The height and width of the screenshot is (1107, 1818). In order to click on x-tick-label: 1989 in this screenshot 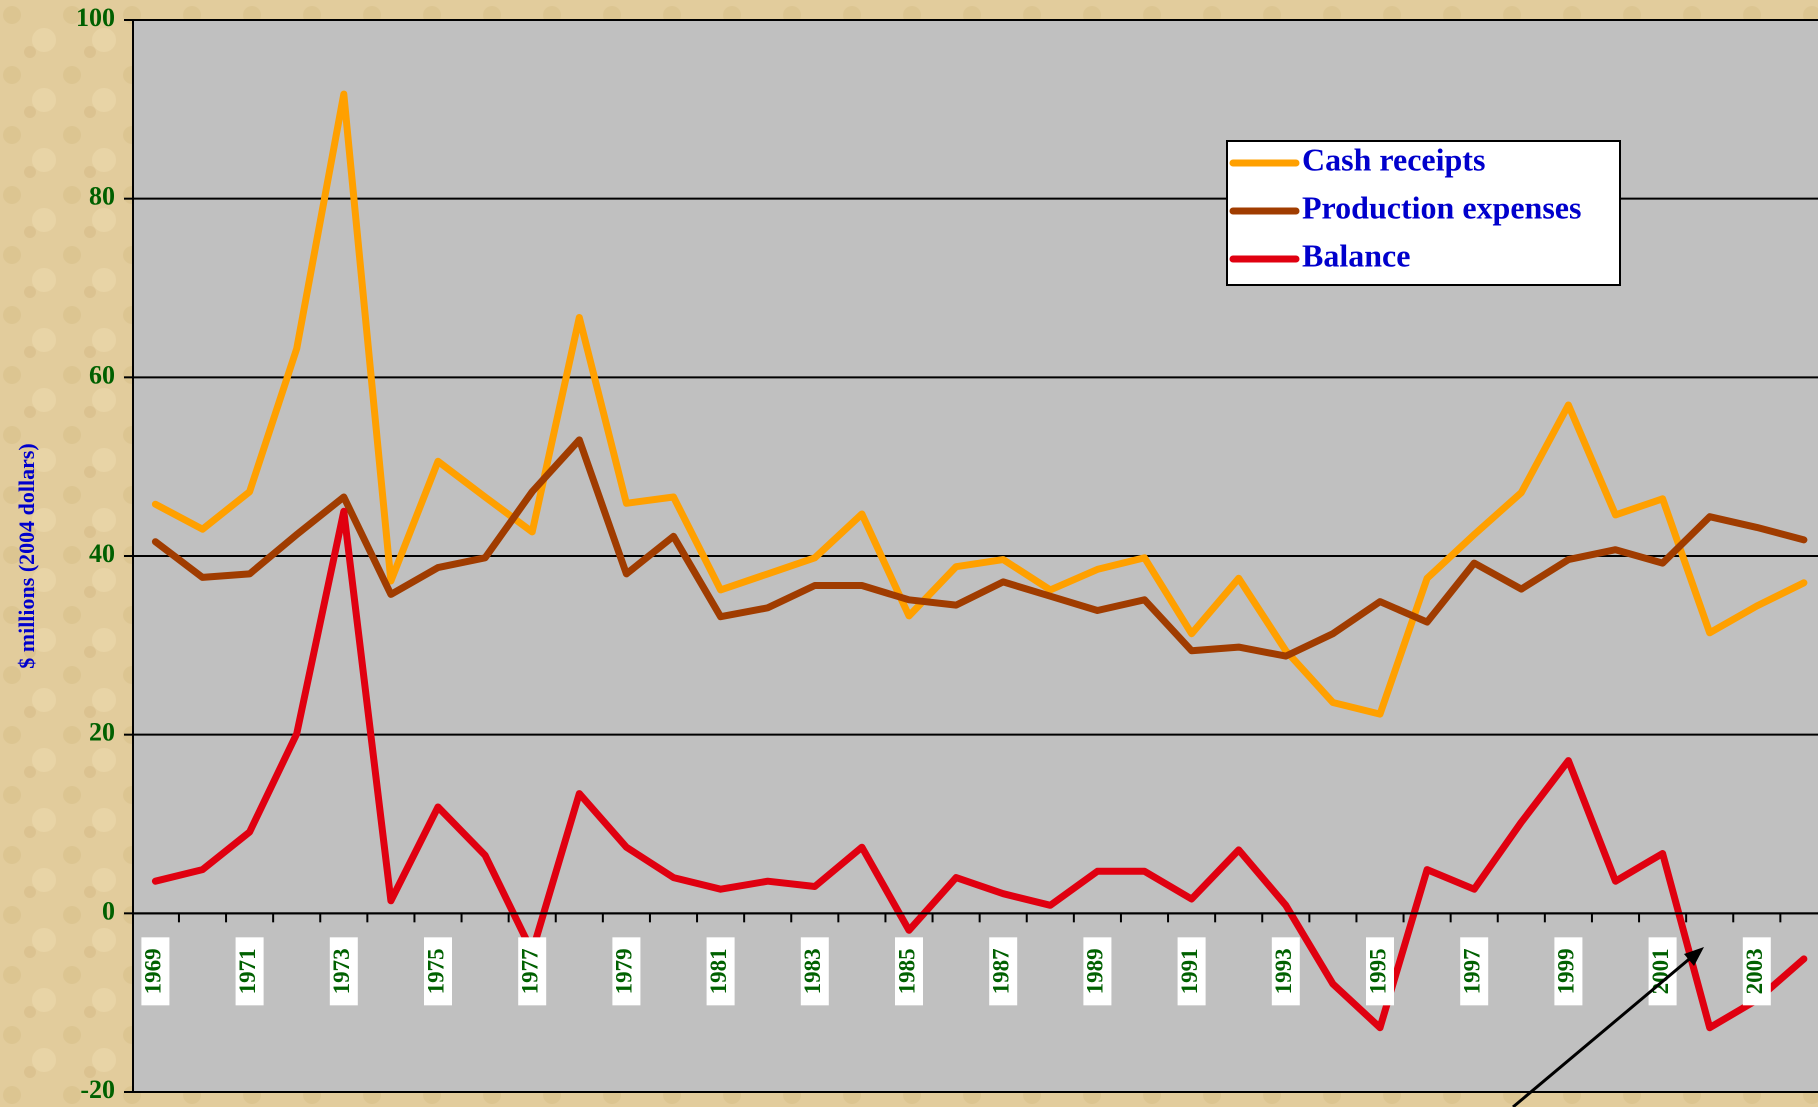, I will do `click(1095, 971)`.